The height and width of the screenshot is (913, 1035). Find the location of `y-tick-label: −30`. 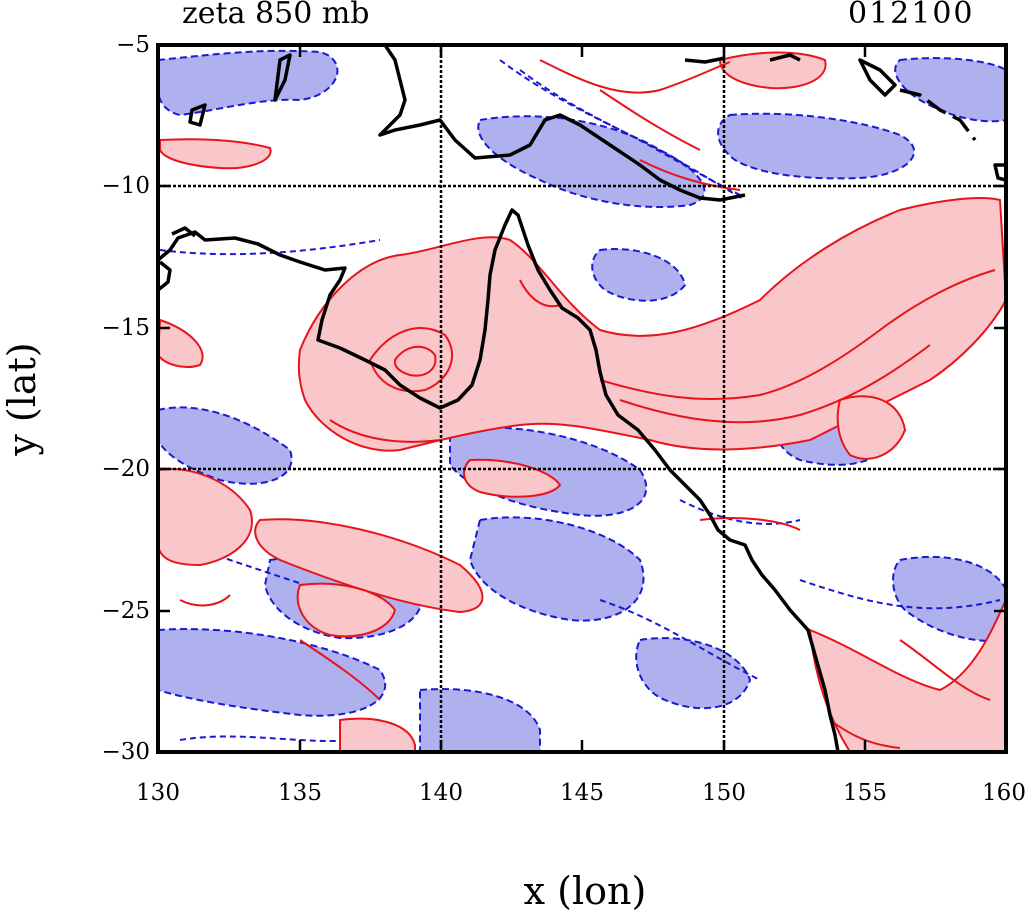

y-tick-label: −30 is located at coordinates (125, 752).